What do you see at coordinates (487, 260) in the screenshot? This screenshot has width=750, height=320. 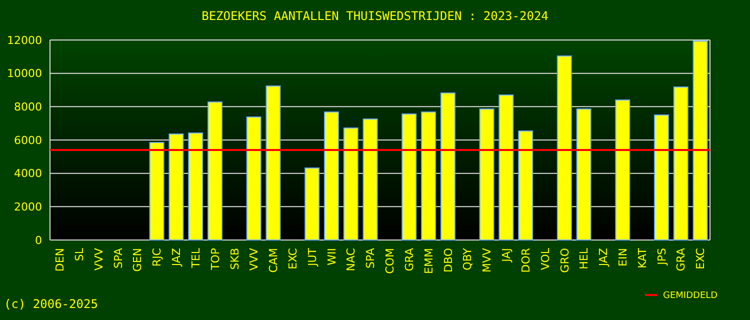 I see `x-tick-label: MVV` at bounding box center [487, 260].